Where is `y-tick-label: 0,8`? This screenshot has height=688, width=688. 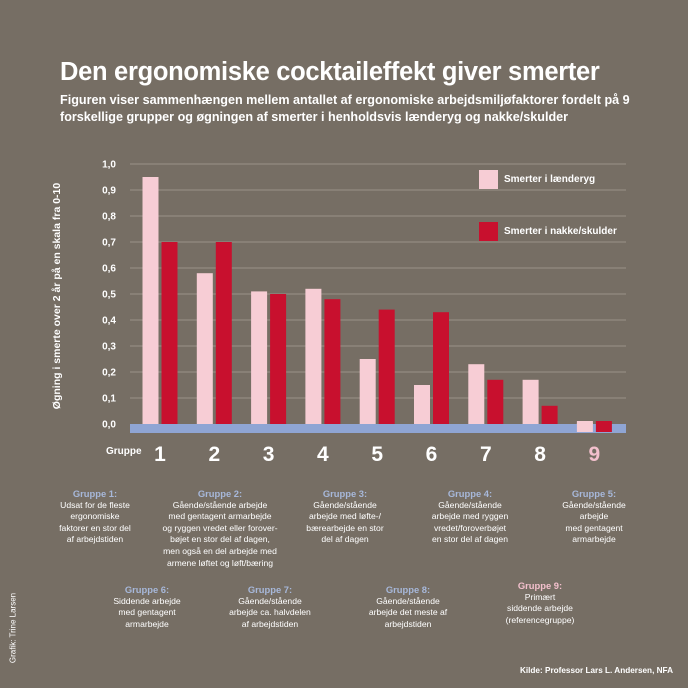
y-tick-label: 0,8 is located at coordinates (109, 217).